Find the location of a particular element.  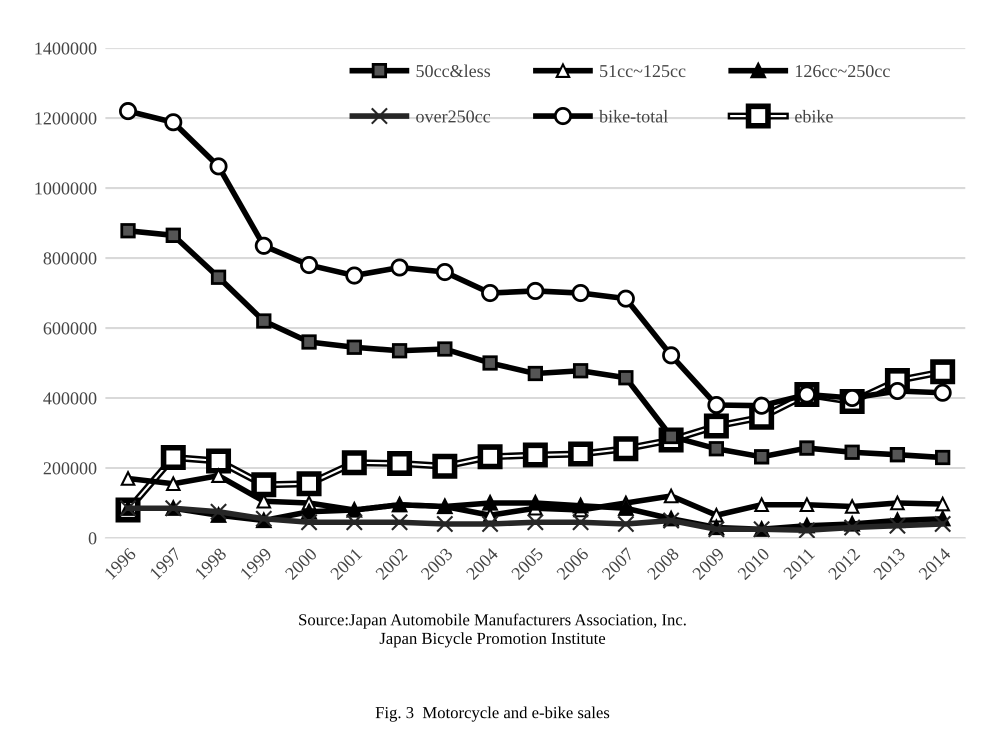

text: Fig. 3 Motorcycle and e-bike sales is located at coordinates (493, 714).